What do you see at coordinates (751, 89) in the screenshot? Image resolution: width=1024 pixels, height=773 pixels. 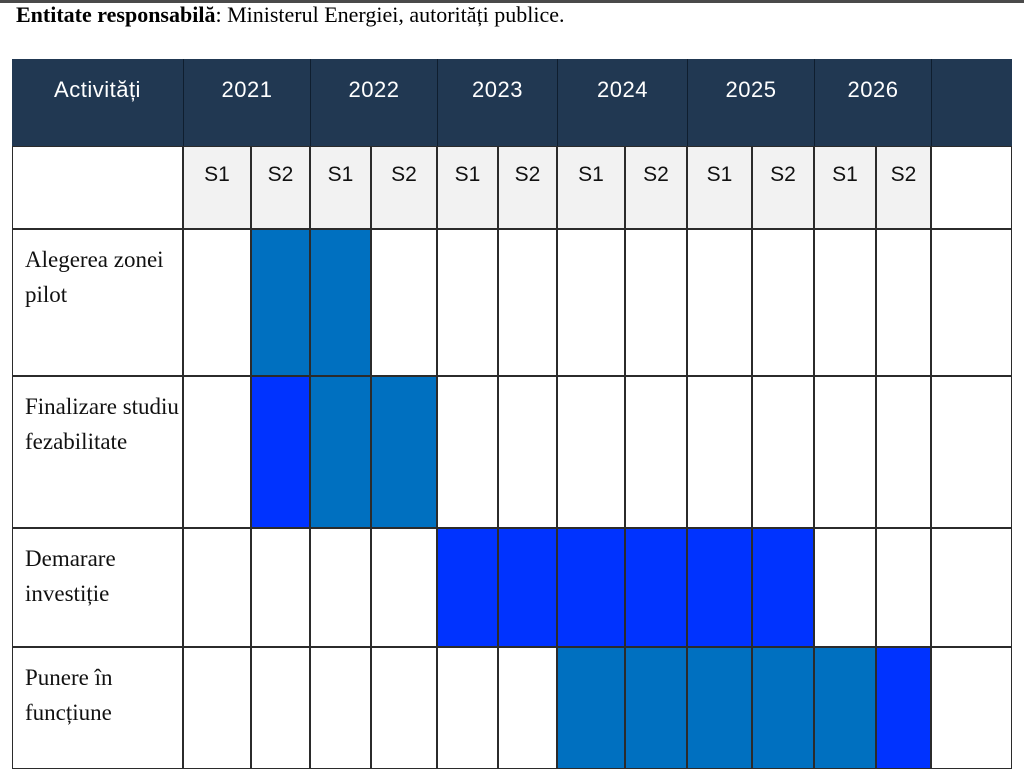 I see `header-year-label: 2025` at bounding box center [751, 89].